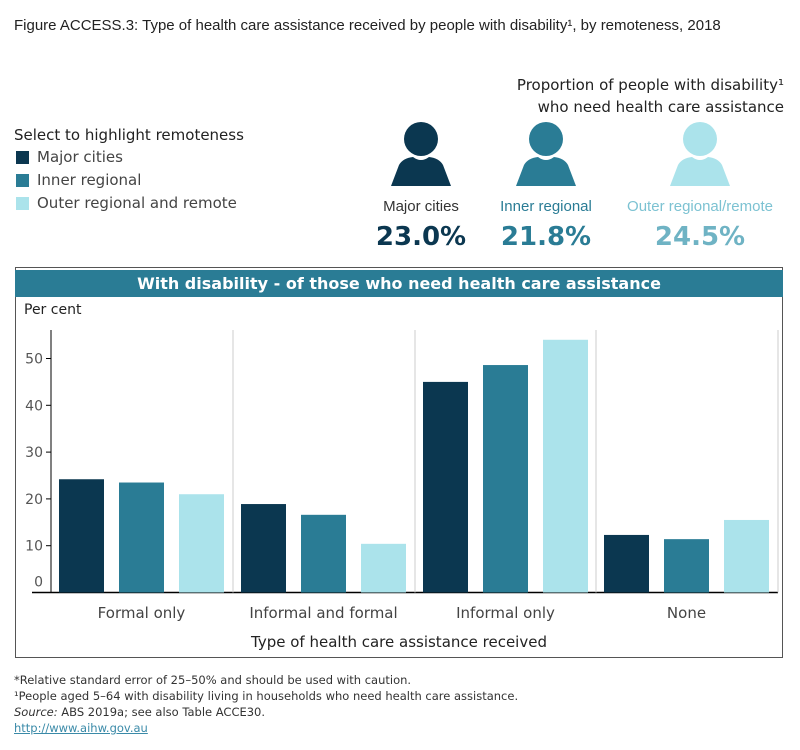  Describe the element at coordinates (137, 203) in the screenshot. I see `legend-label: Outer regional and remote` at that location.